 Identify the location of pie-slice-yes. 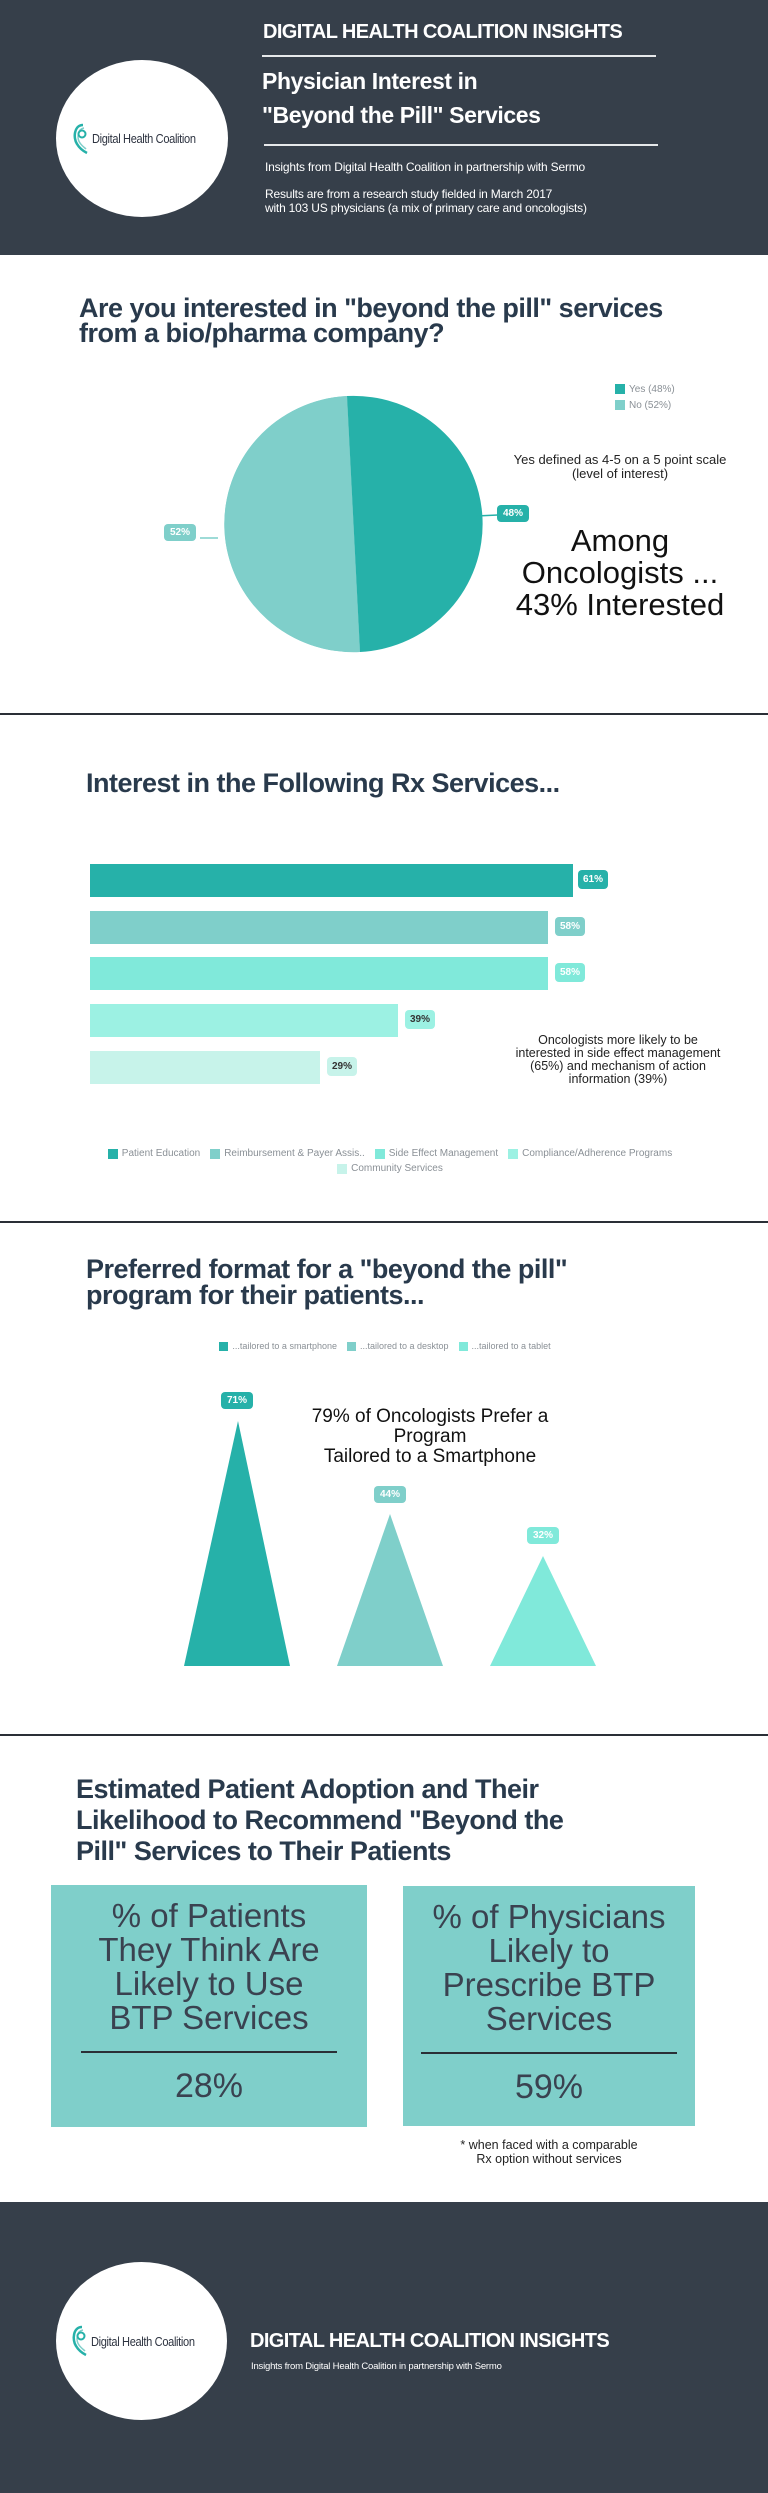
(415, 523).